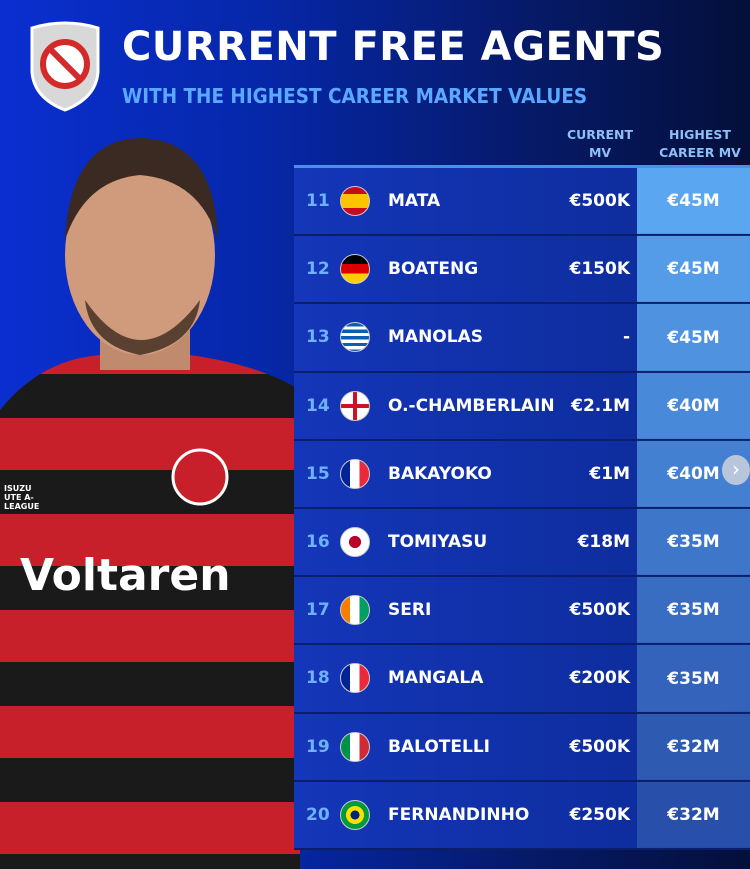  What do you see at coordinates (318, 814) in the screenshot?
I see `rank: 20` at bounding box center [318, 814].